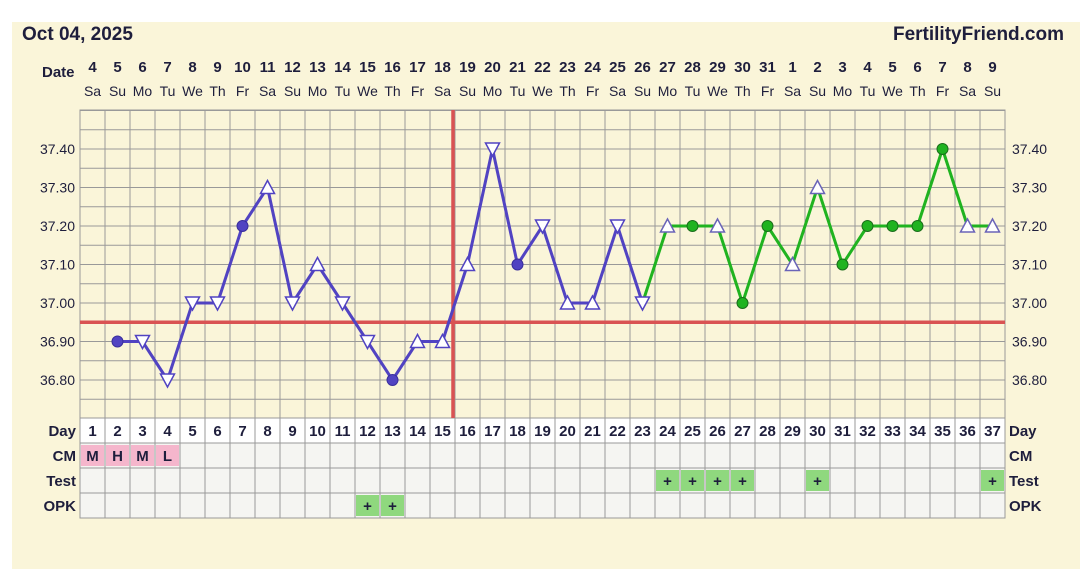 This screenshot has height=569, width=1080. Describe the element at coordinates (467, 67) in the screenshot. I see `date-label: 19` at that location.